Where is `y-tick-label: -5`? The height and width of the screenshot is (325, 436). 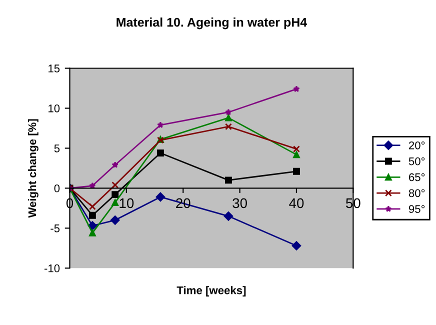 y-tick-label: -5 is located at coordinates (55, 228).